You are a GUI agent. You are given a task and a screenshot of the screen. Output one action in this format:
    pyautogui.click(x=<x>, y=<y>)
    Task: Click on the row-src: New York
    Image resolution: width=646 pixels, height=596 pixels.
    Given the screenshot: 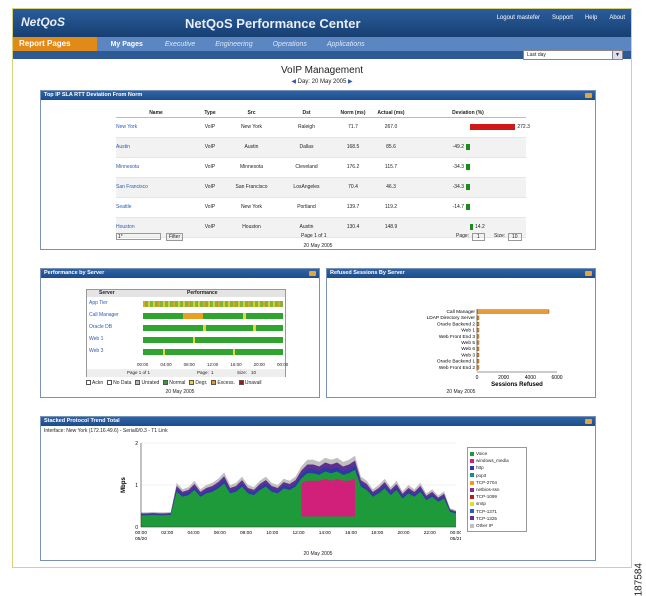 What is the action you would take?
    pyautogui.click(x=251, y=207)
    